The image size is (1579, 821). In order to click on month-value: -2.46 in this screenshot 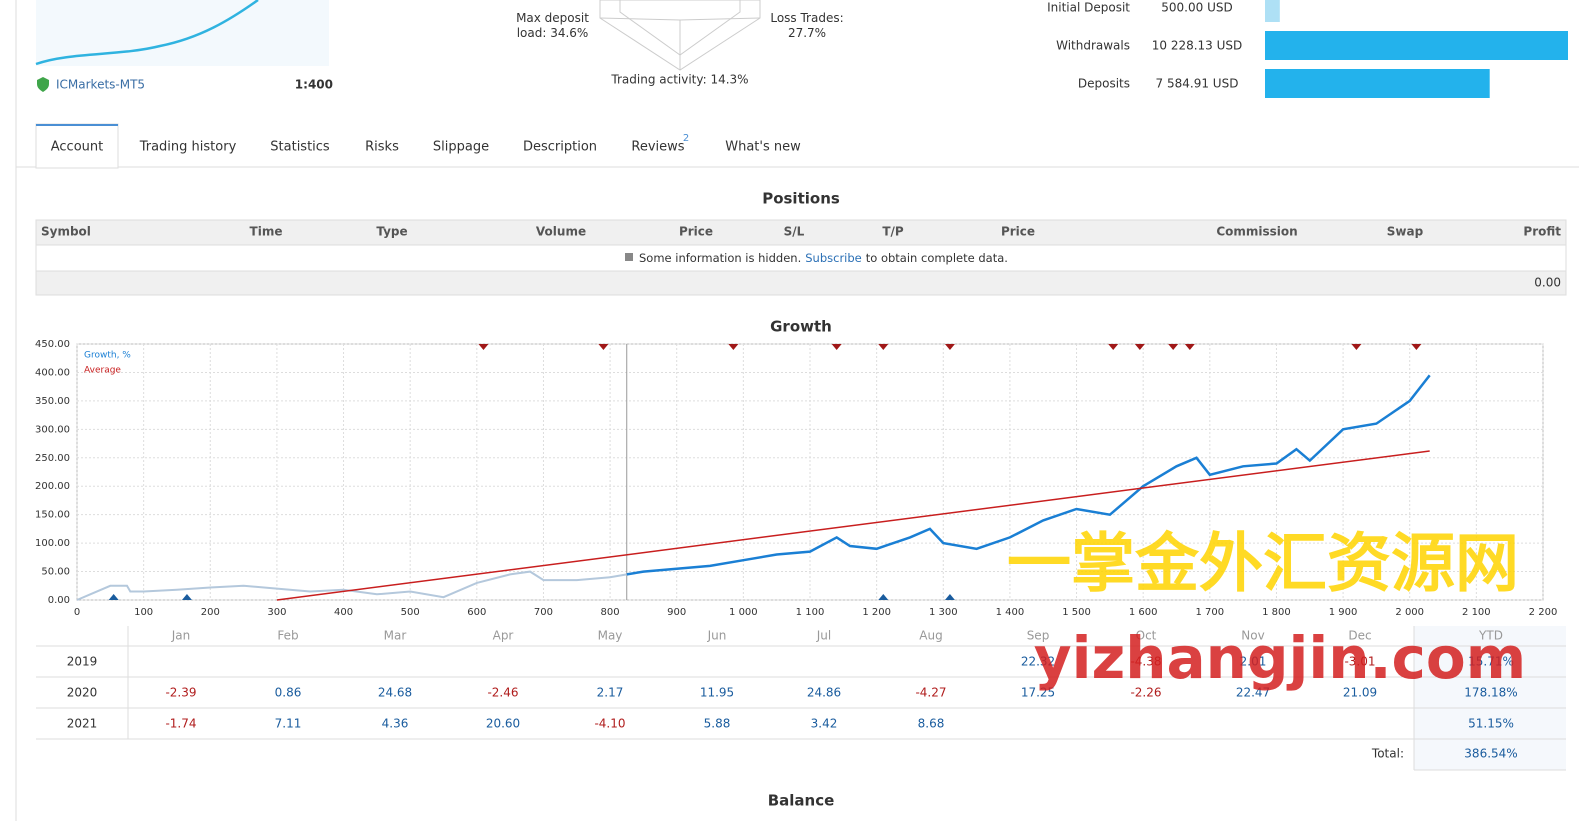, I will do `click(502, 693)`.